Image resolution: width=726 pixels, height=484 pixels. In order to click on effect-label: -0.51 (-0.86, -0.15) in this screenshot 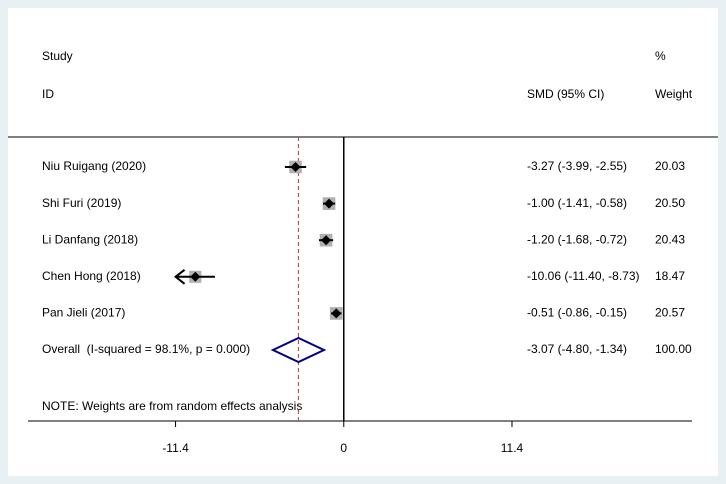, I will do `click(577, 313)`.